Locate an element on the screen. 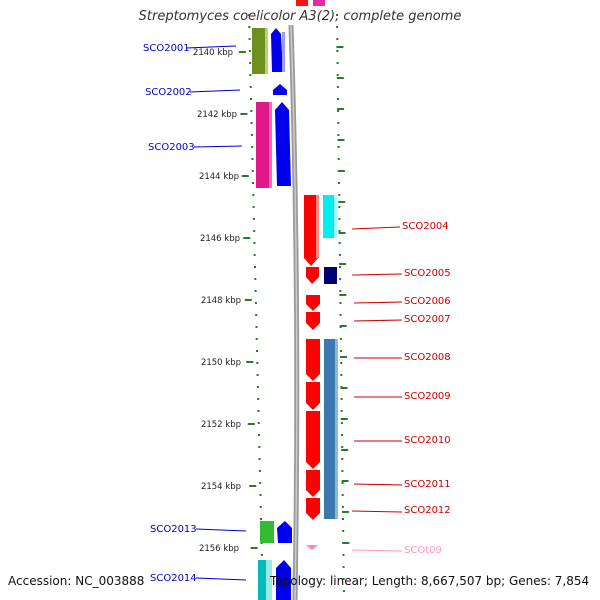 The image size is (600, 600). tick-label: 2142 kbp is located at coordinates (217, 115).